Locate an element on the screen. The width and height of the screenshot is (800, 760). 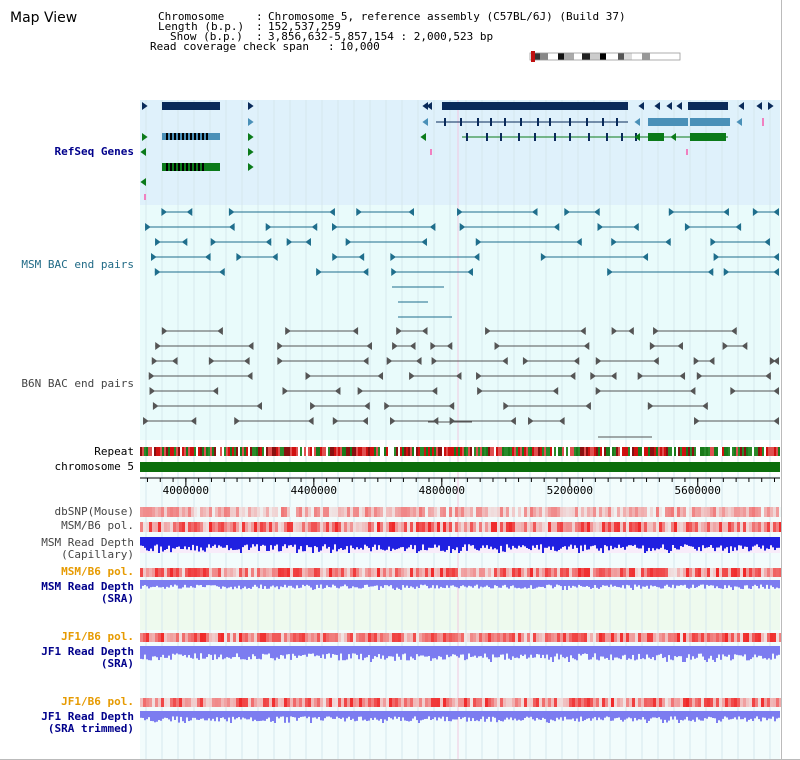
jf1-read-depth-trimmed-label: JF1 Read Depth is located at coordinates (87, 716).